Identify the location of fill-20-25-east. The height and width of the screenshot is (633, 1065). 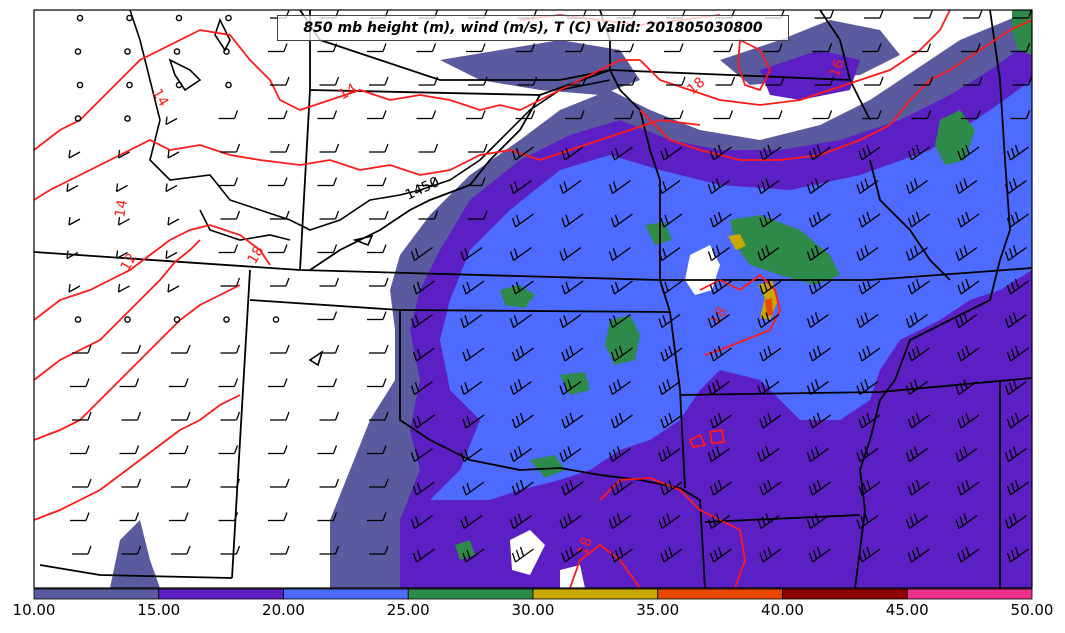
(966, 215).